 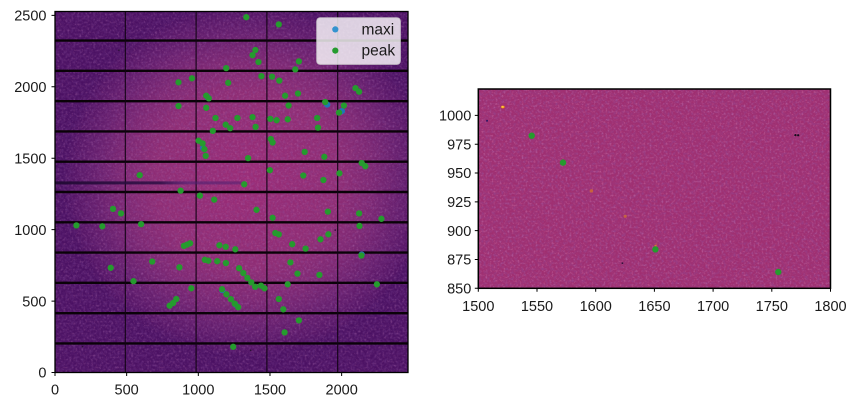 What do you see at coordinates (459, 203) in the screenshot?
I see `svg-text: 925` at bounding box center [459, 203].